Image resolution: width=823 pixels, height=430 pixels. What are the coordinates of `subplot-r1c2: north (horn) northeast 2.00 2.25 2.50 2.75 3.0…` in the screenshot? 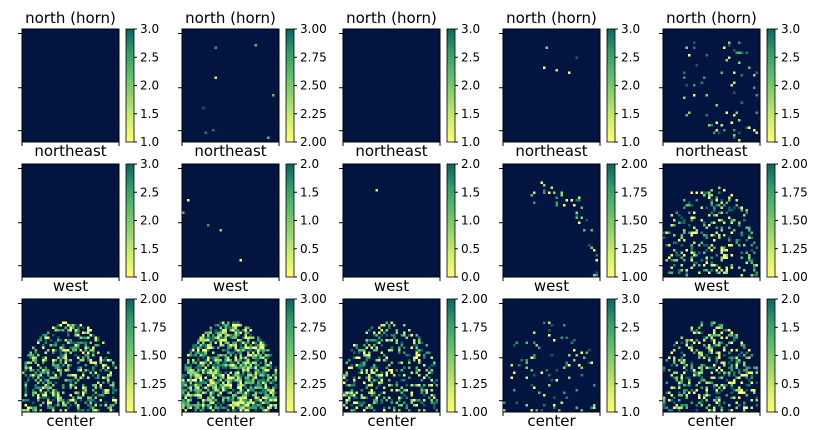 It's located at (252, 84).